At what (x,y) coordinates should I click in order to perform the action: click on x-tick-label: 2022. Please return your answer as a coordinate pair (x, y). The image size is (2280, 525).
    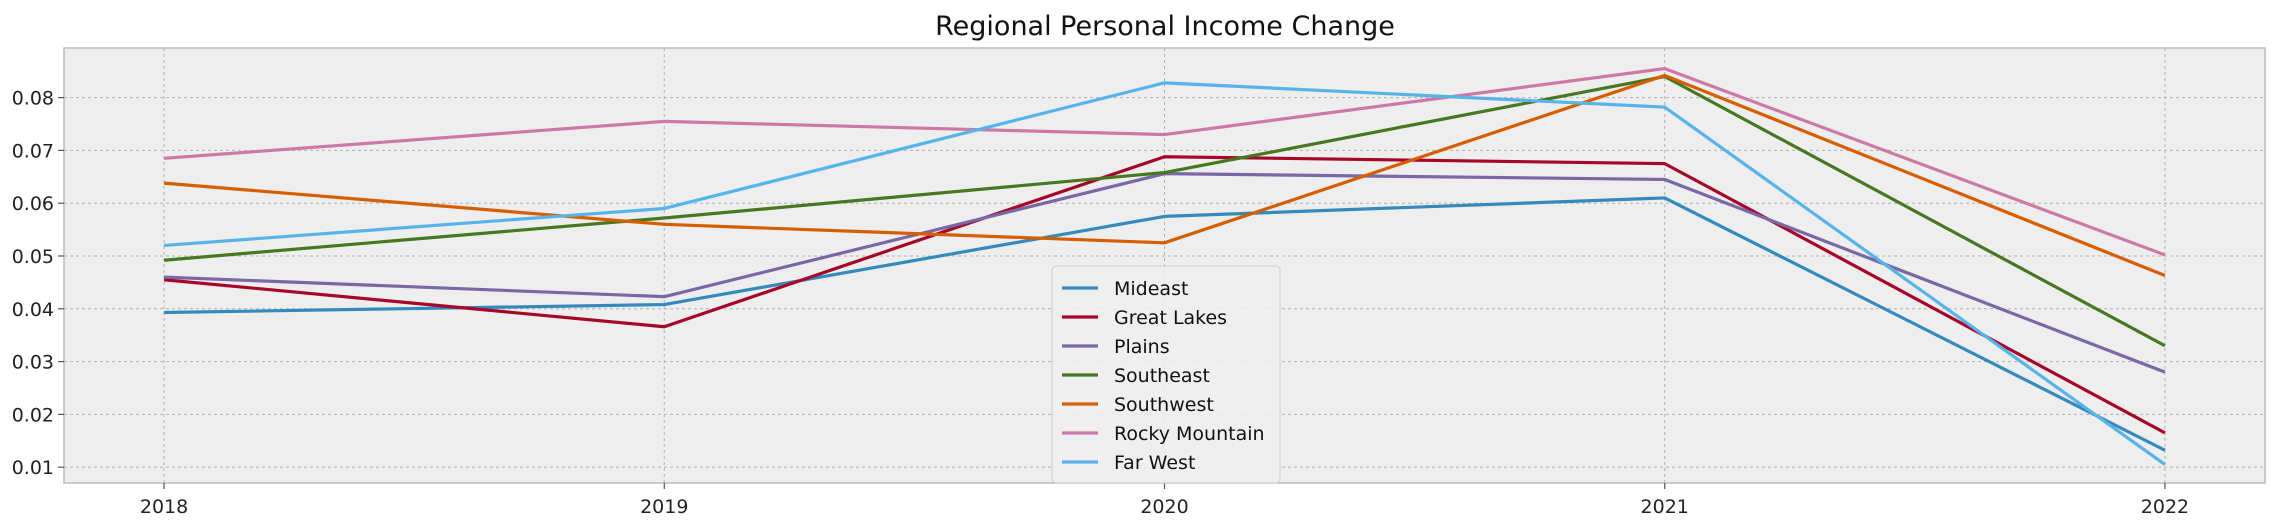
    Looking at the image, I should click on (2165, 507).